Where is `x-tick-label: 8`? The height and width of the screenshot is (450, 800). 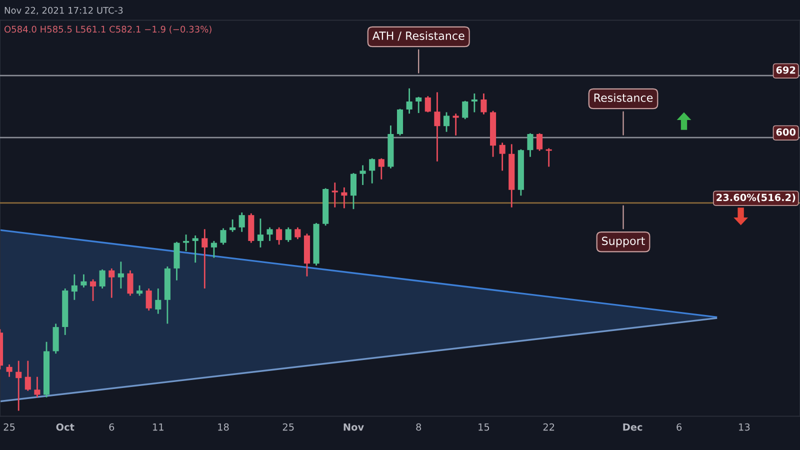
x-tick-label: 8 is located at coordinates (419, 427).